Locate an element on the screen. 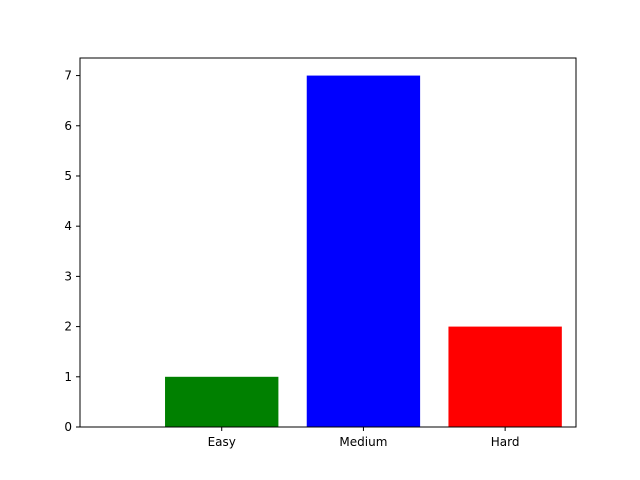 This screenshot has height=480, width=640. y-tick-label: 7 is located at coordinates (68, 76).